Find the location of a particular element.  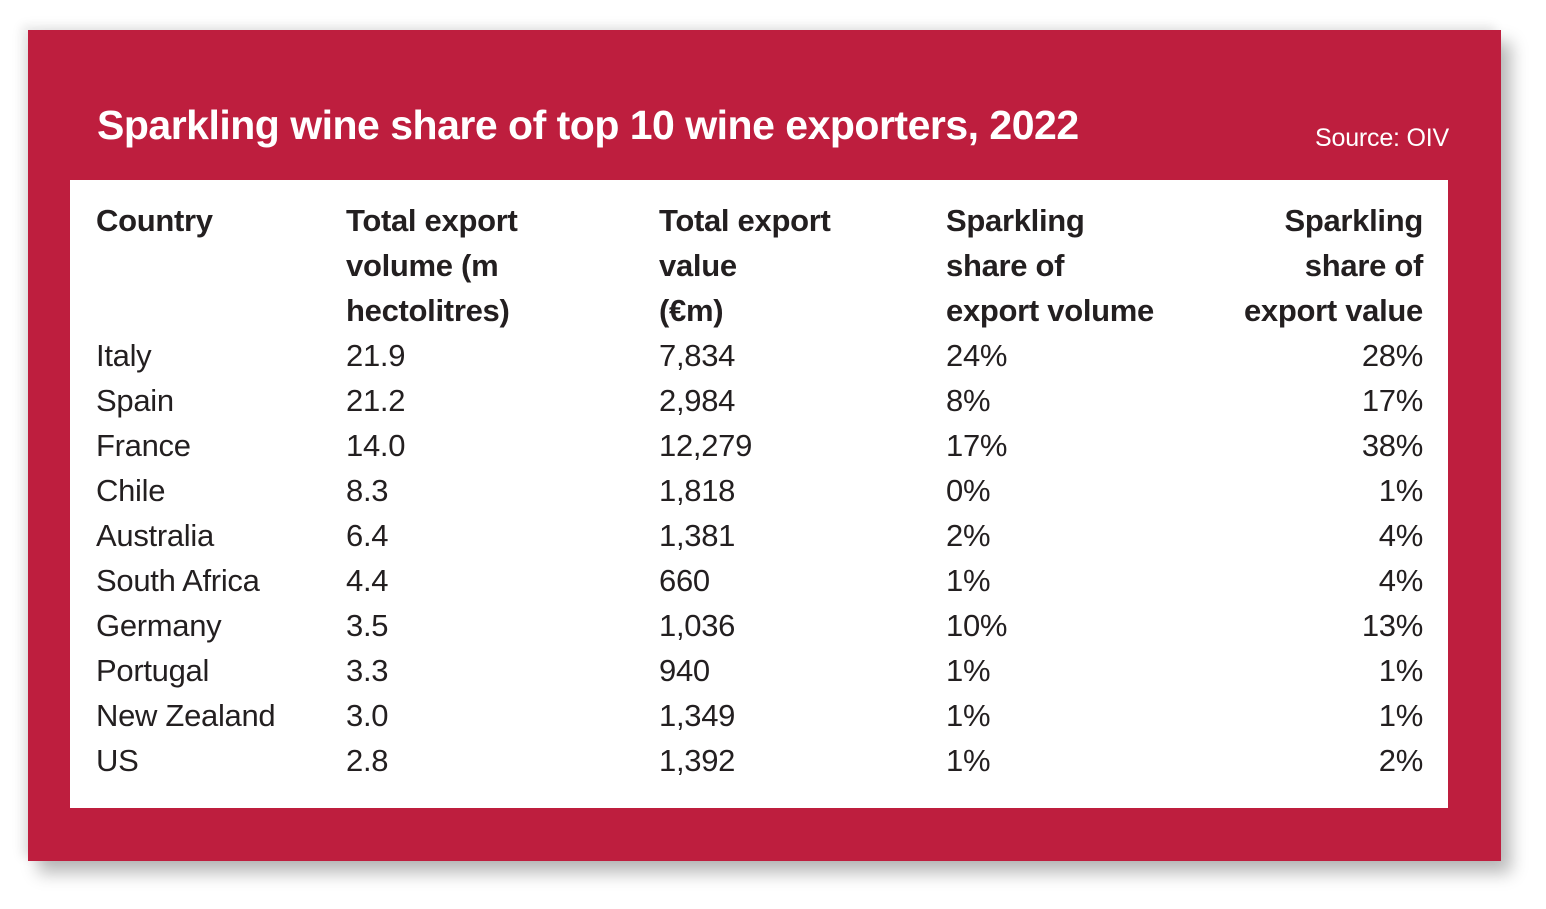

value-cell: 14.0 is located at coordinates (376, 445).